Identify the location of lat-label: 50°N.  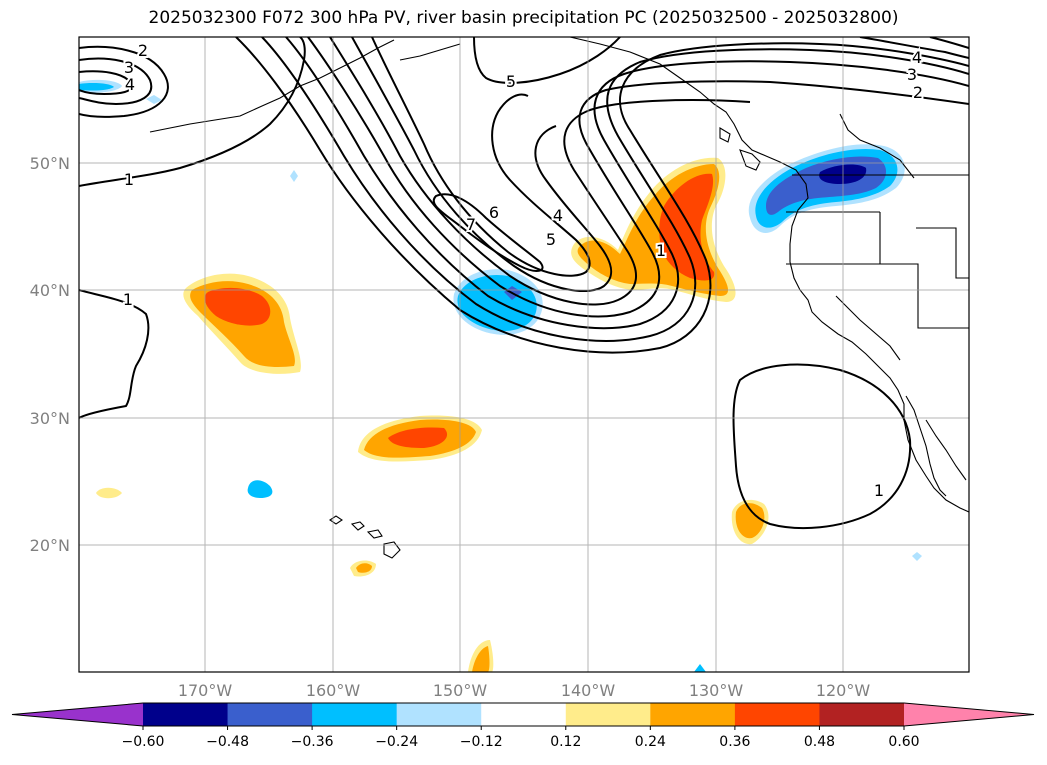
(50, 163).